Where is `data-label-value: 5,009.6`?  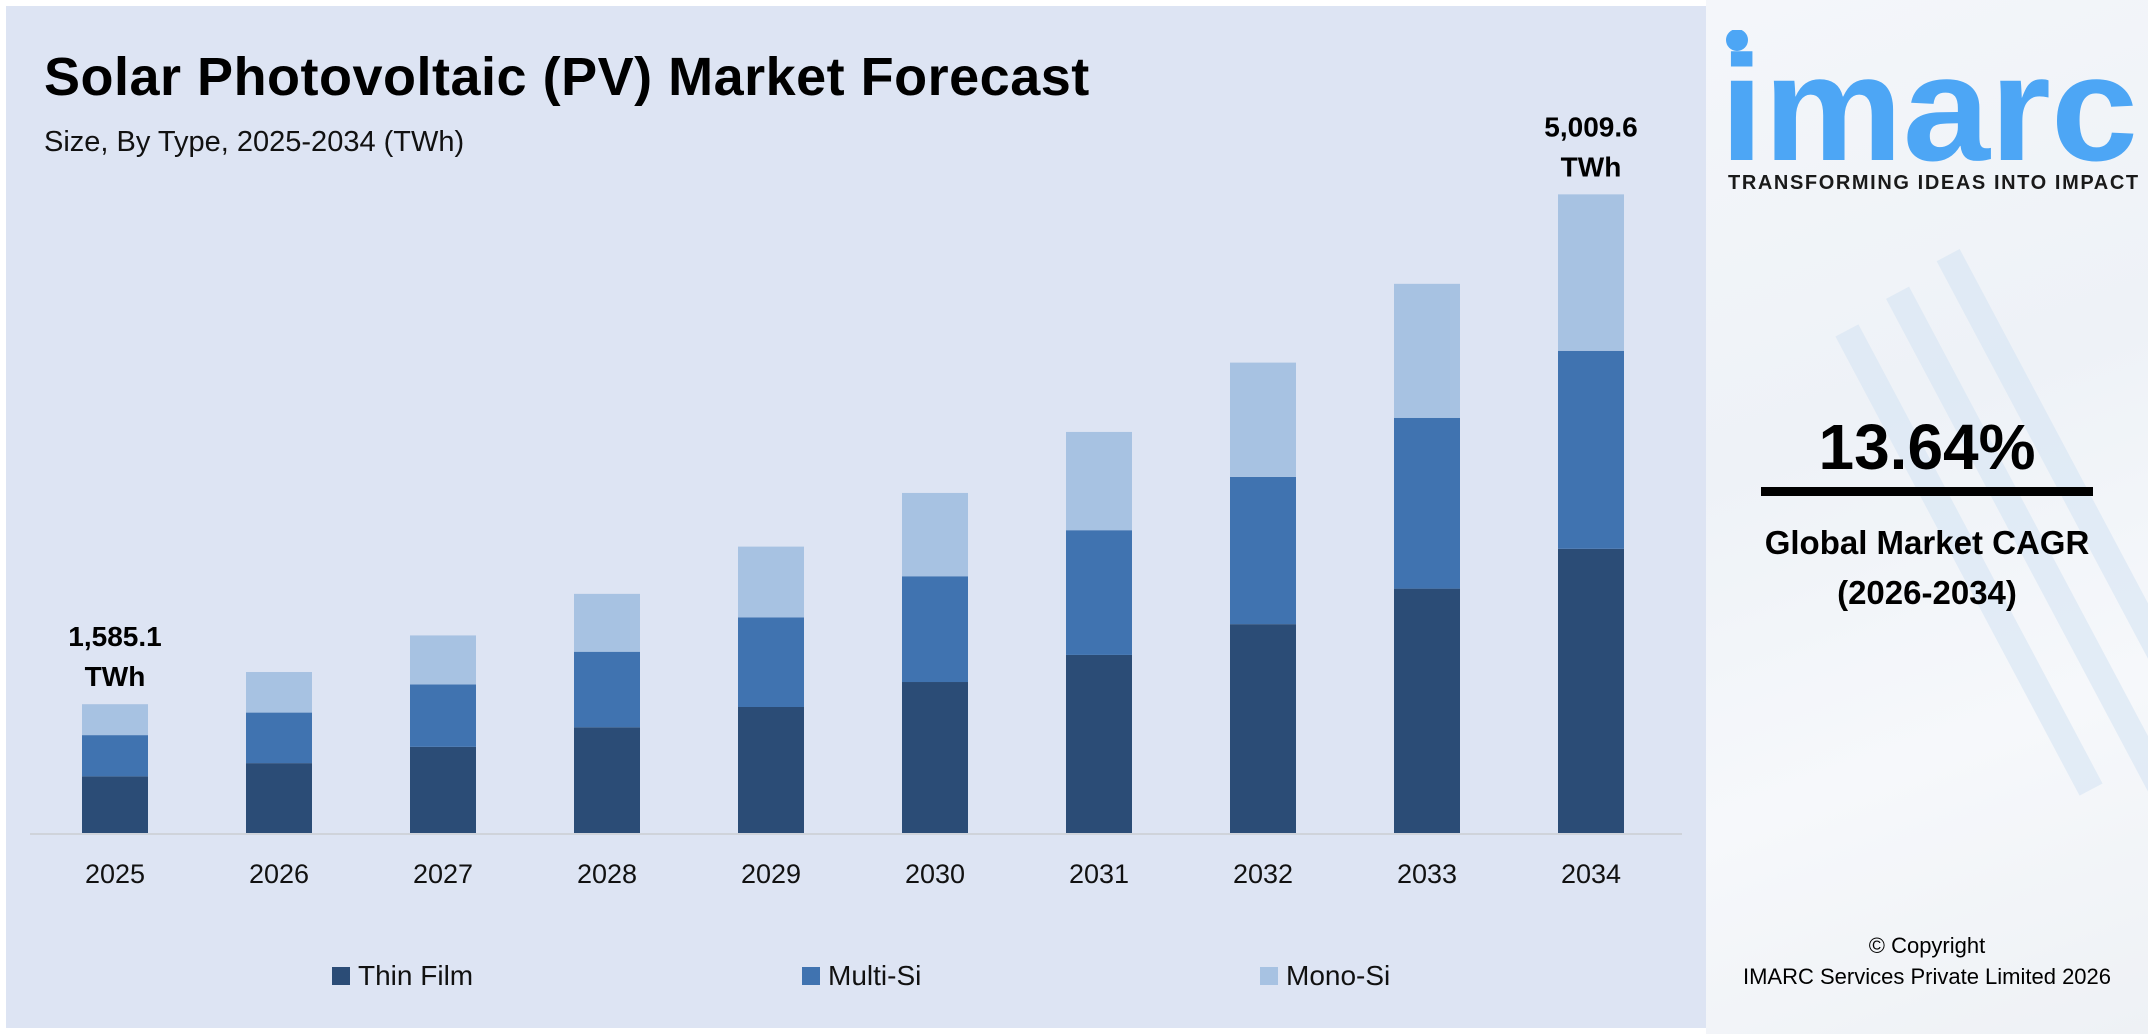
data-label-value: 5,009.6 is located at coordinates (1590, 126).